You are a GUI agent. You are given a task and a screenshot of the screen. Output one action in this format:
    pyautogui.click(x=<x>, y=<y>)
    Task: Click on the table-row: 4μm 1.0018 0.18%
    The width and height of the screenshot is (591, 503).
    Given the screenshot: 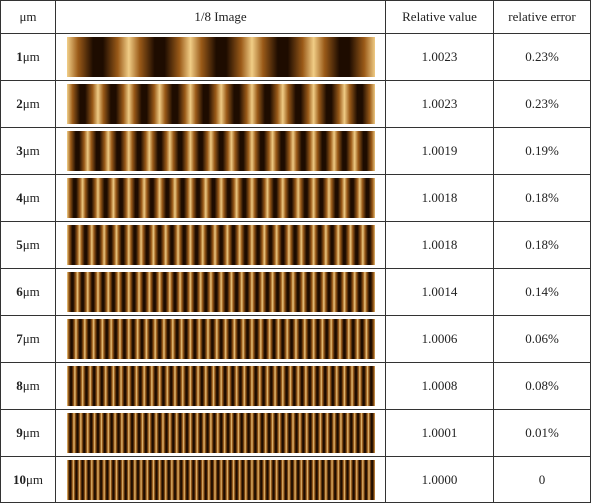 What is the action you would take?
    pyautogui.click(x=295, y=198)
    